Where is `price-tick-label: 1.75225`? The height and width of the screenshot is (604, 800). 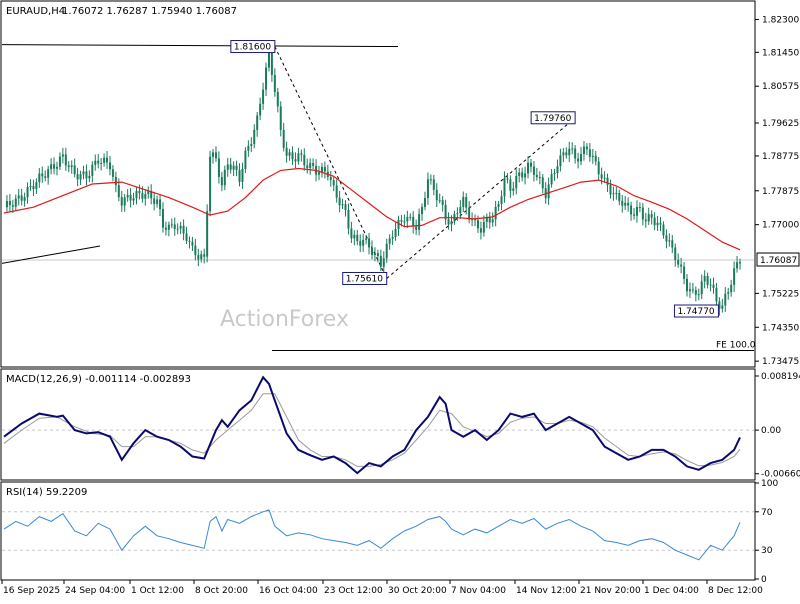 price-tick-label: 1.75225 is located at coordinates (780, 294).